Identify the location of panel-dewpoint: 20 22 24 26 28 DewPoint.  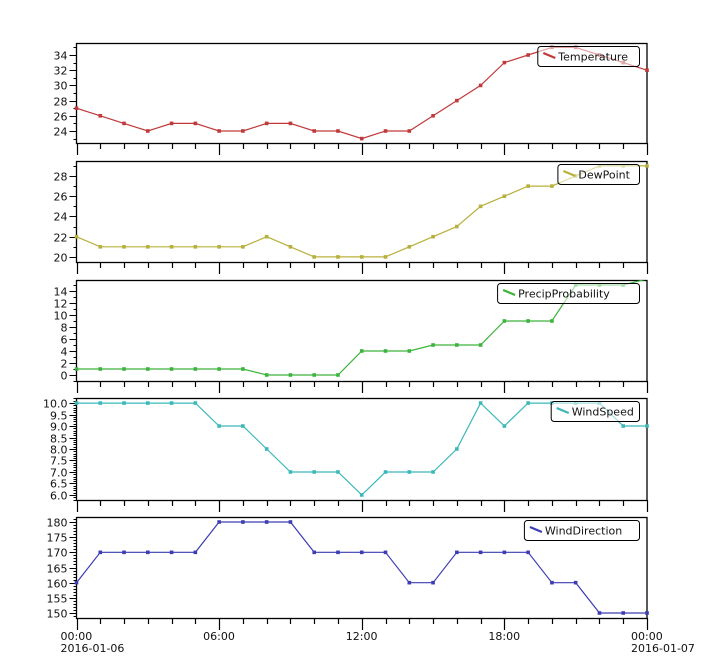
(351, 217).